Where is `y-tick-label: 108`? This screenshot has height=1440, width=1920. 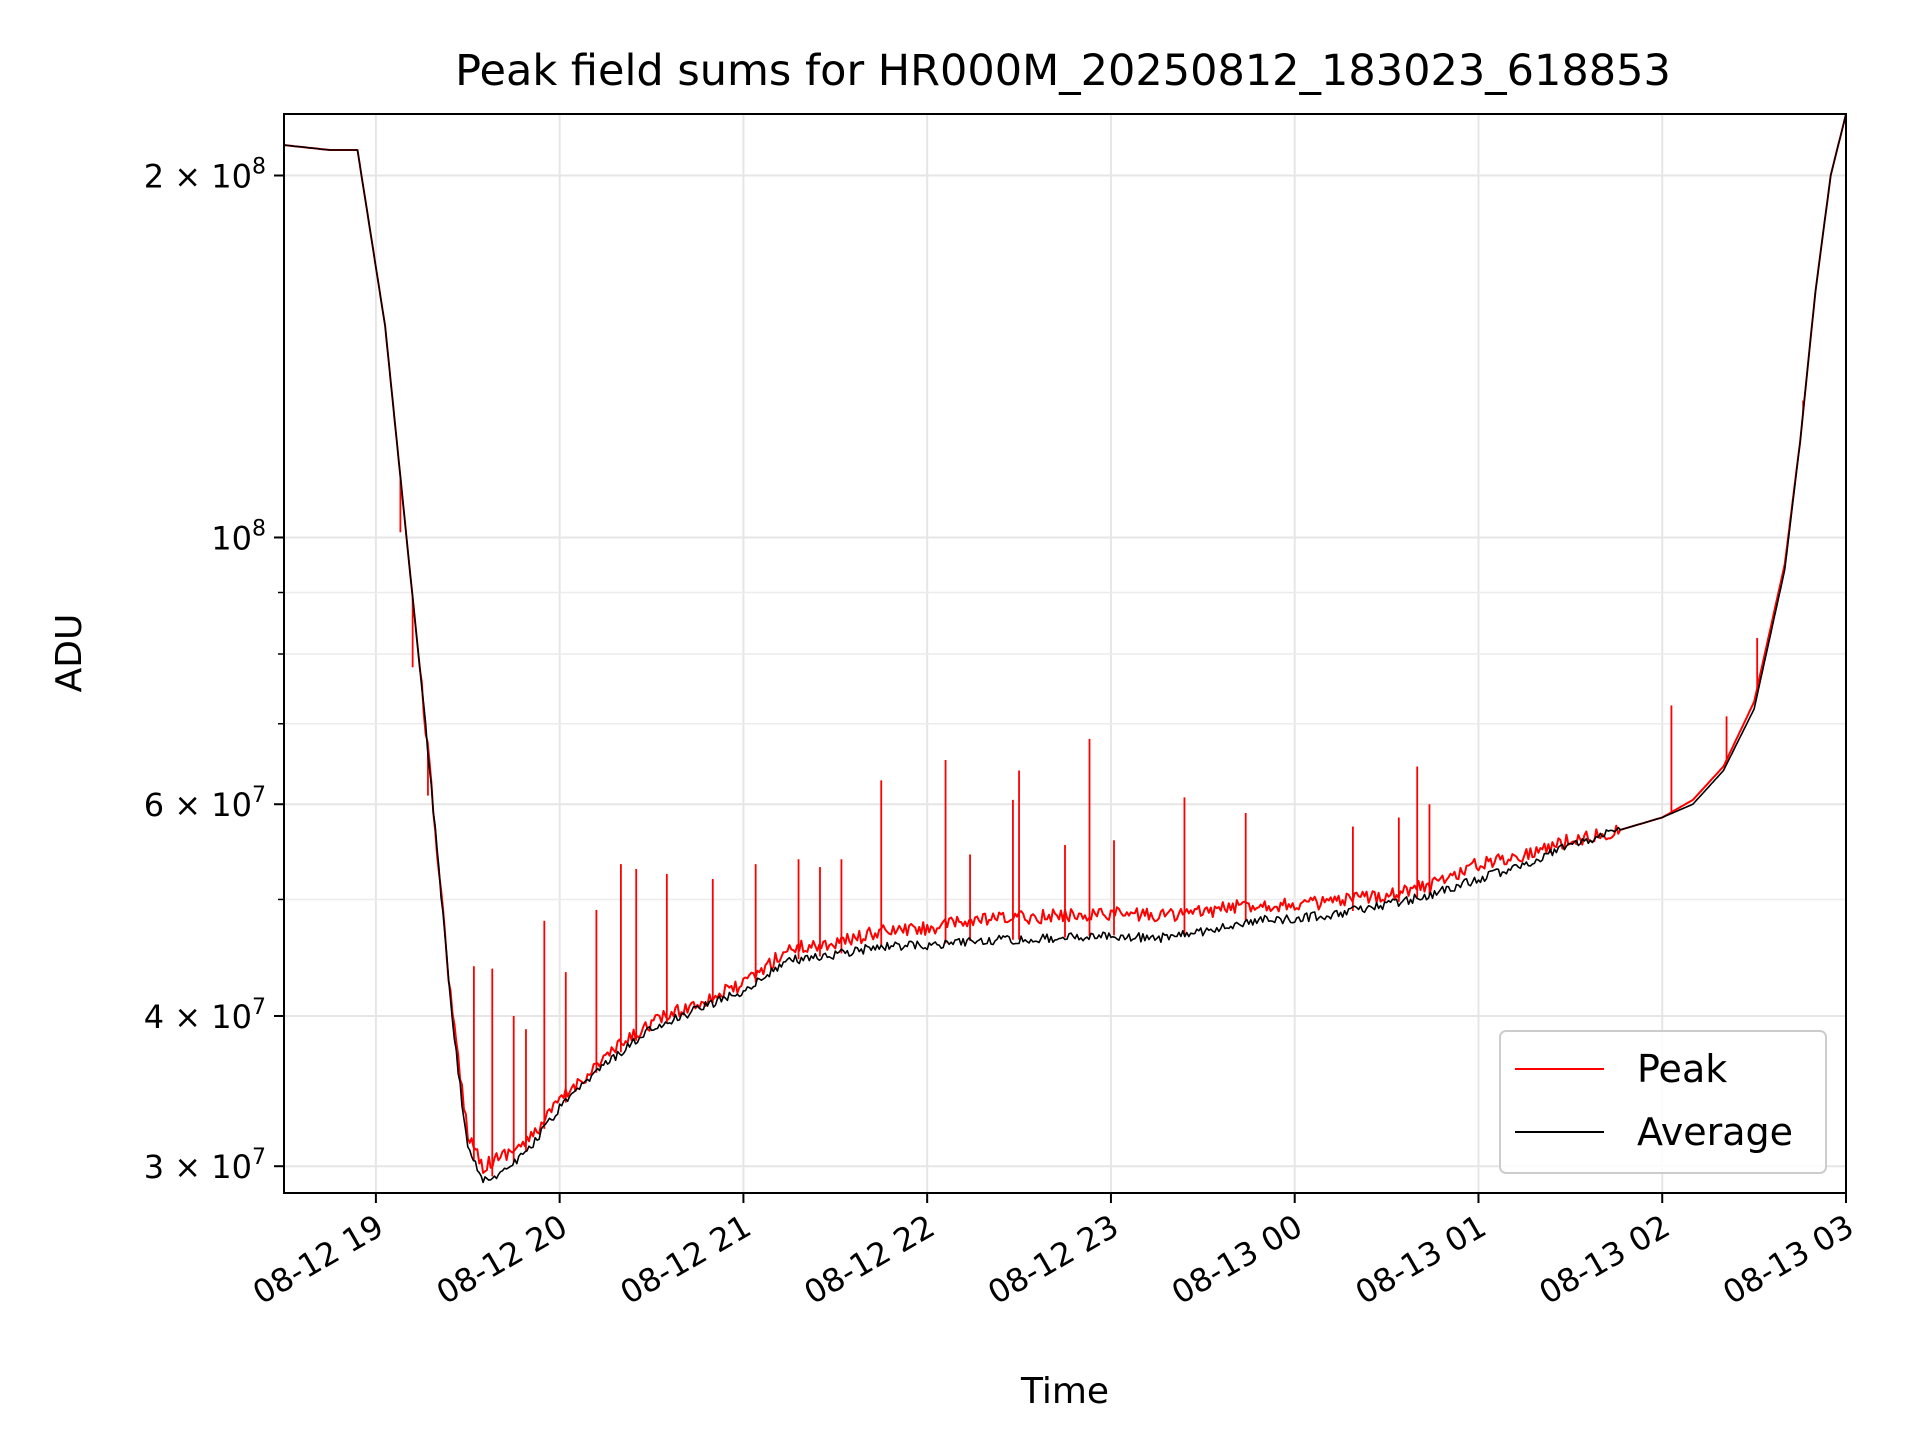 y-tick-label: 108 is located at coordinates (238, 536).